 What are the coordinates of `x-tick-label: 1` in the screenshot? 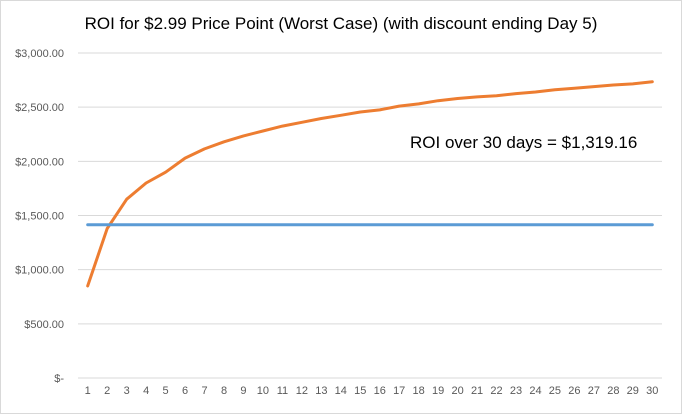 It's located at (88, 391).